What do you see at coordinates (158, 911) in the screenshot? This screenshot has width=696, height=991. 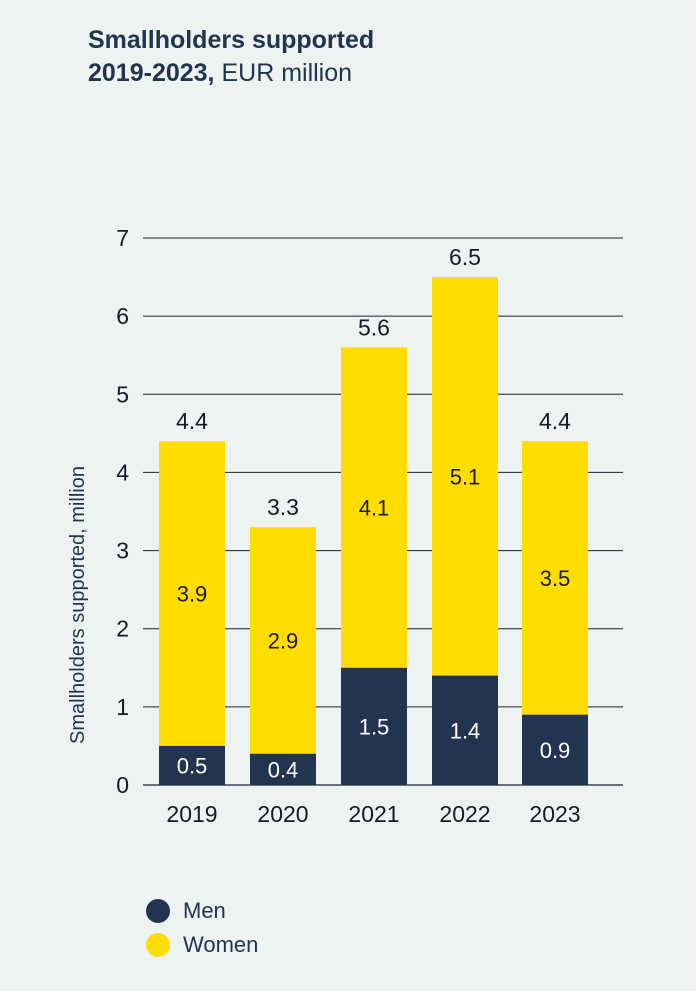 I see `legend-swatch-men` at bounding box center [158, 911].